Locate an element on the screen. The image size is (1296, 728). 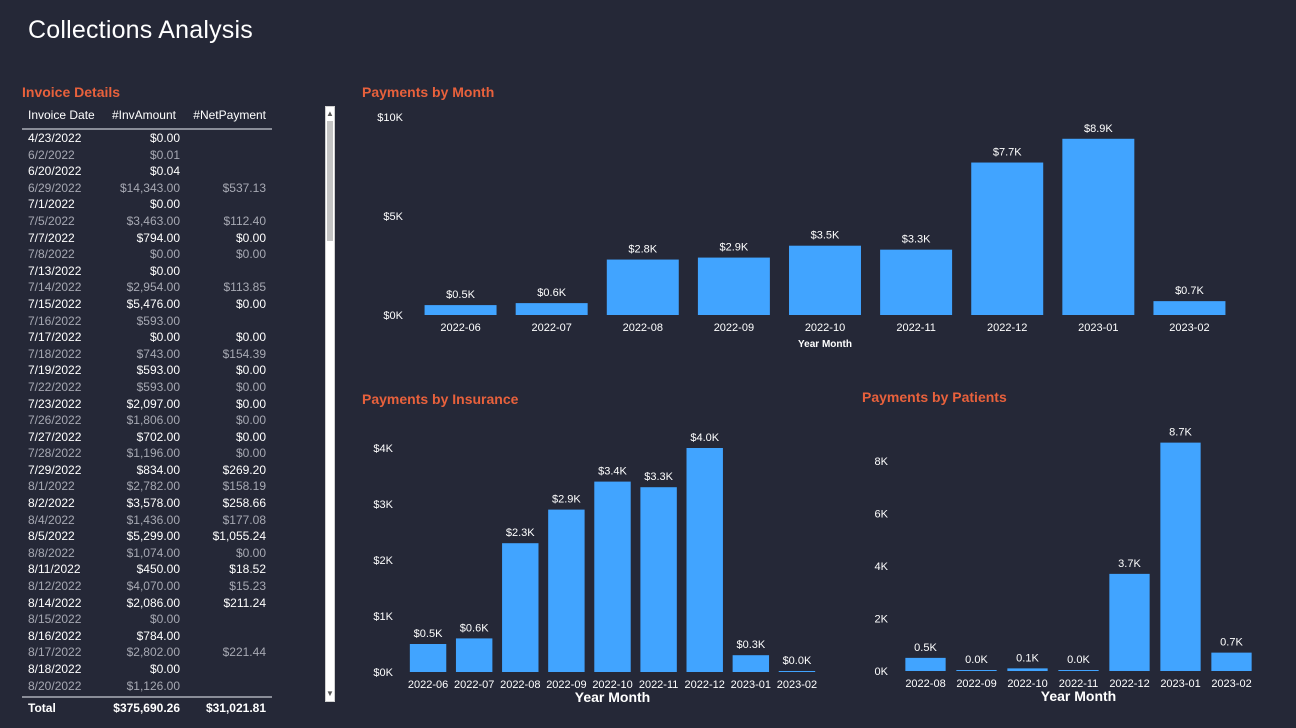
table-row: 7/26/2022 $1,806.00 $0.00 is located at coordinates (147, 420).